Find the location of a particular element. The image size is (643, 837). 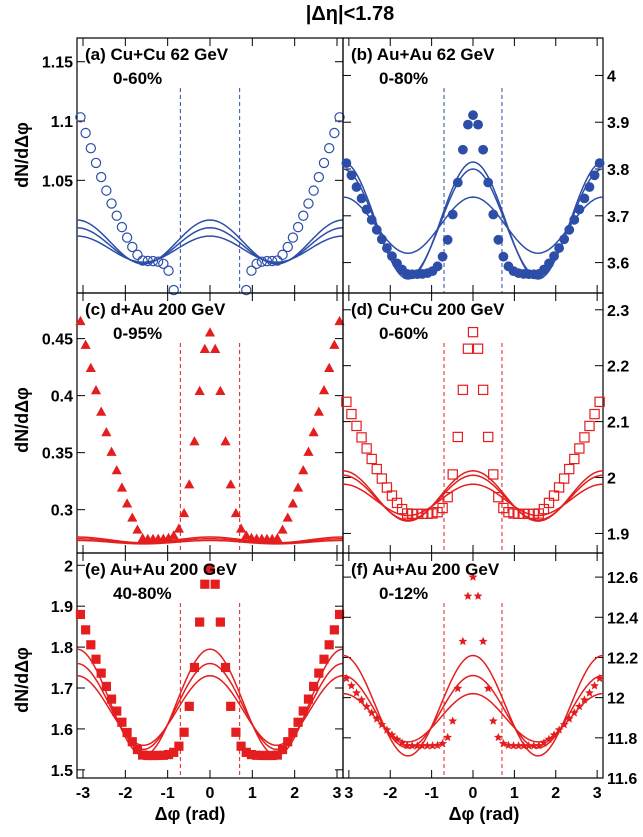

x-tick-label: -3 is located at coordinates (83, 793).